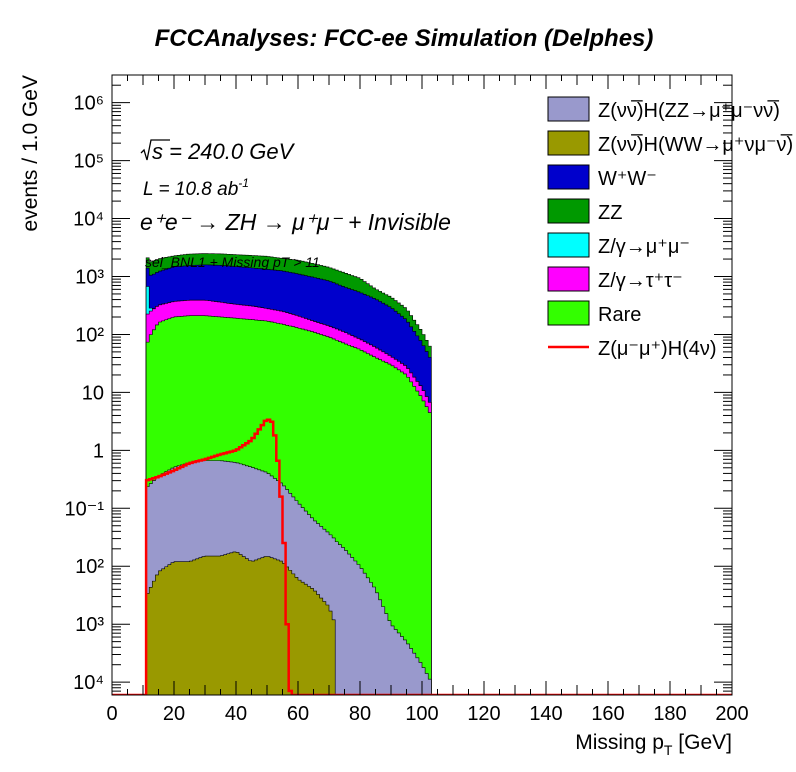 The height and width of the screenshot is (772, 796). What do you see at coordinates (232, 262) in the screenshot?
I see `selection-label: sel_BNL1 + Missing pT > 11` at bounding box center [232, 262].